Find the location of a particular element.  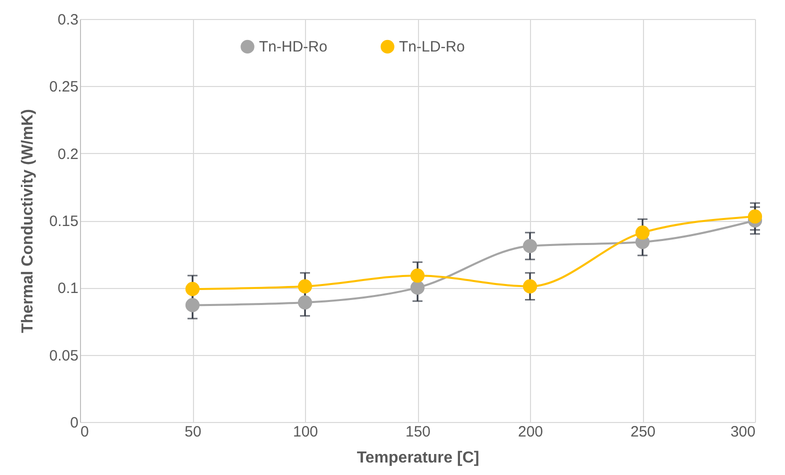

x-tick-label: 0 is located at coordinates (84, 432).